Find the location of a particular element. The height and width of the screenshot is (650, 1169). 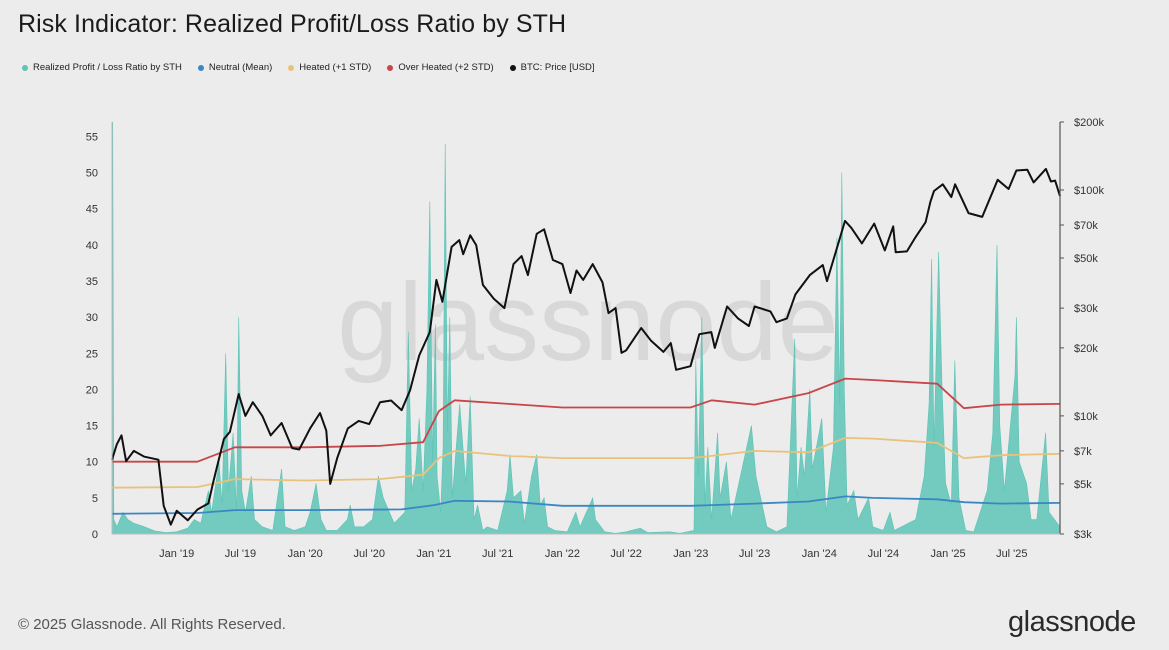

left-tick-label: 55 is located at coordinates (92, 137).